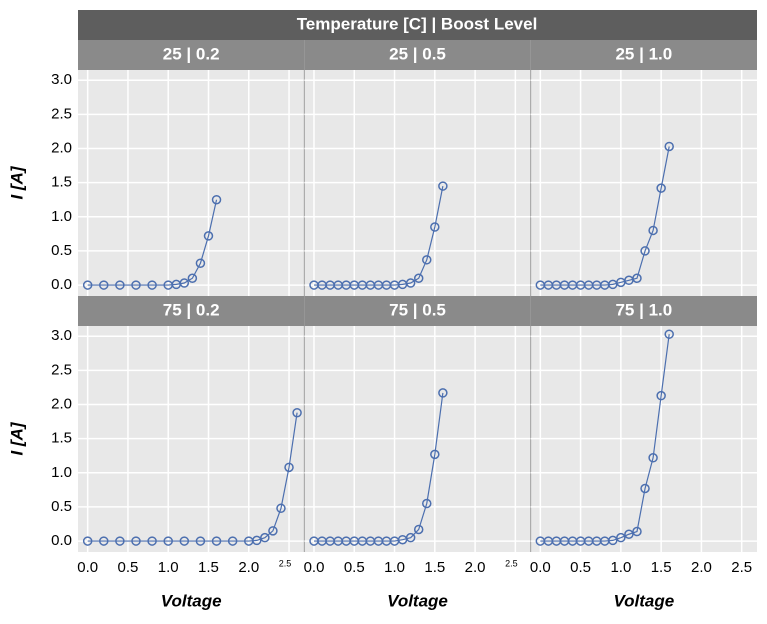 The height and width of the screenshot is (624, 767). I want to click on facet-title: 25 | 0.2, so click(191, 53).